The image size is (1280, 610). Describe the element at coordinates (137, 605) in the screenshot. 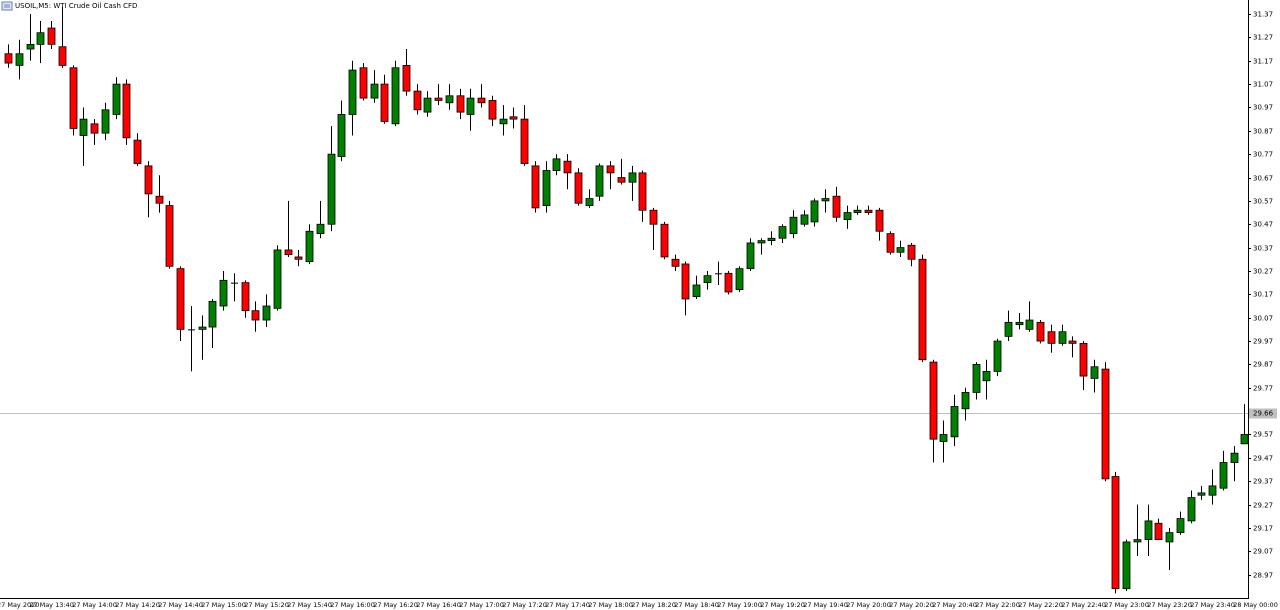

I see `x-tick-label: 27 May 14:20` at that location.